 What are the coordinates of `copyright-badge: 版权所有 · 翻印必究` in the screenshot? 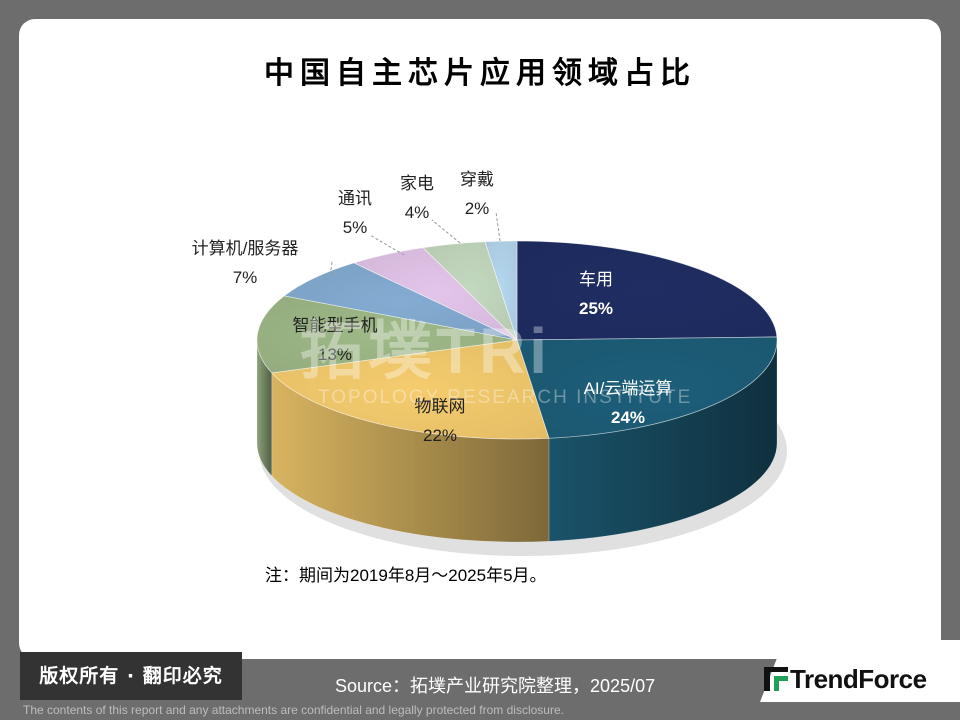 It's located at (131, 676).